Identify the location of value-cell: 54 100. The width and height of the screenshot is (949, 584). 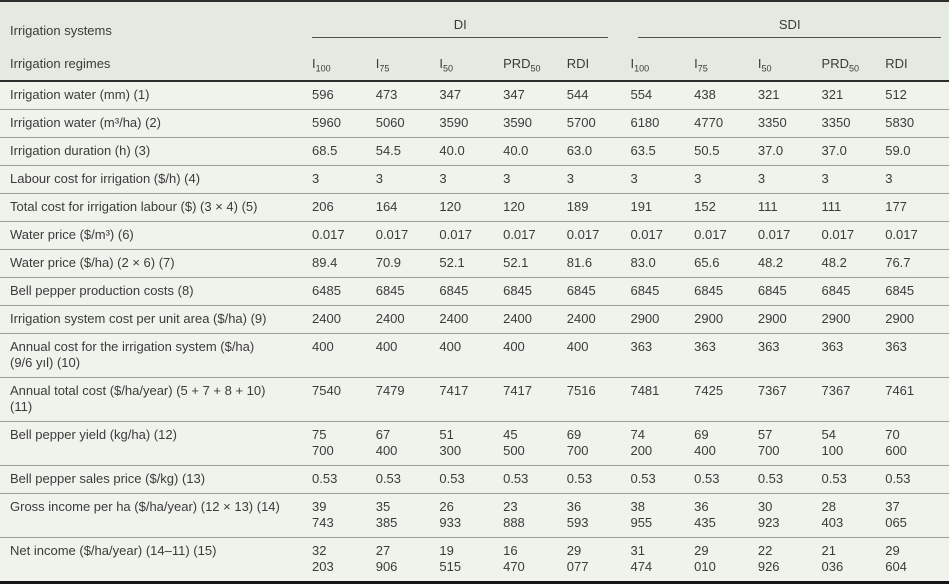
(853, 443).